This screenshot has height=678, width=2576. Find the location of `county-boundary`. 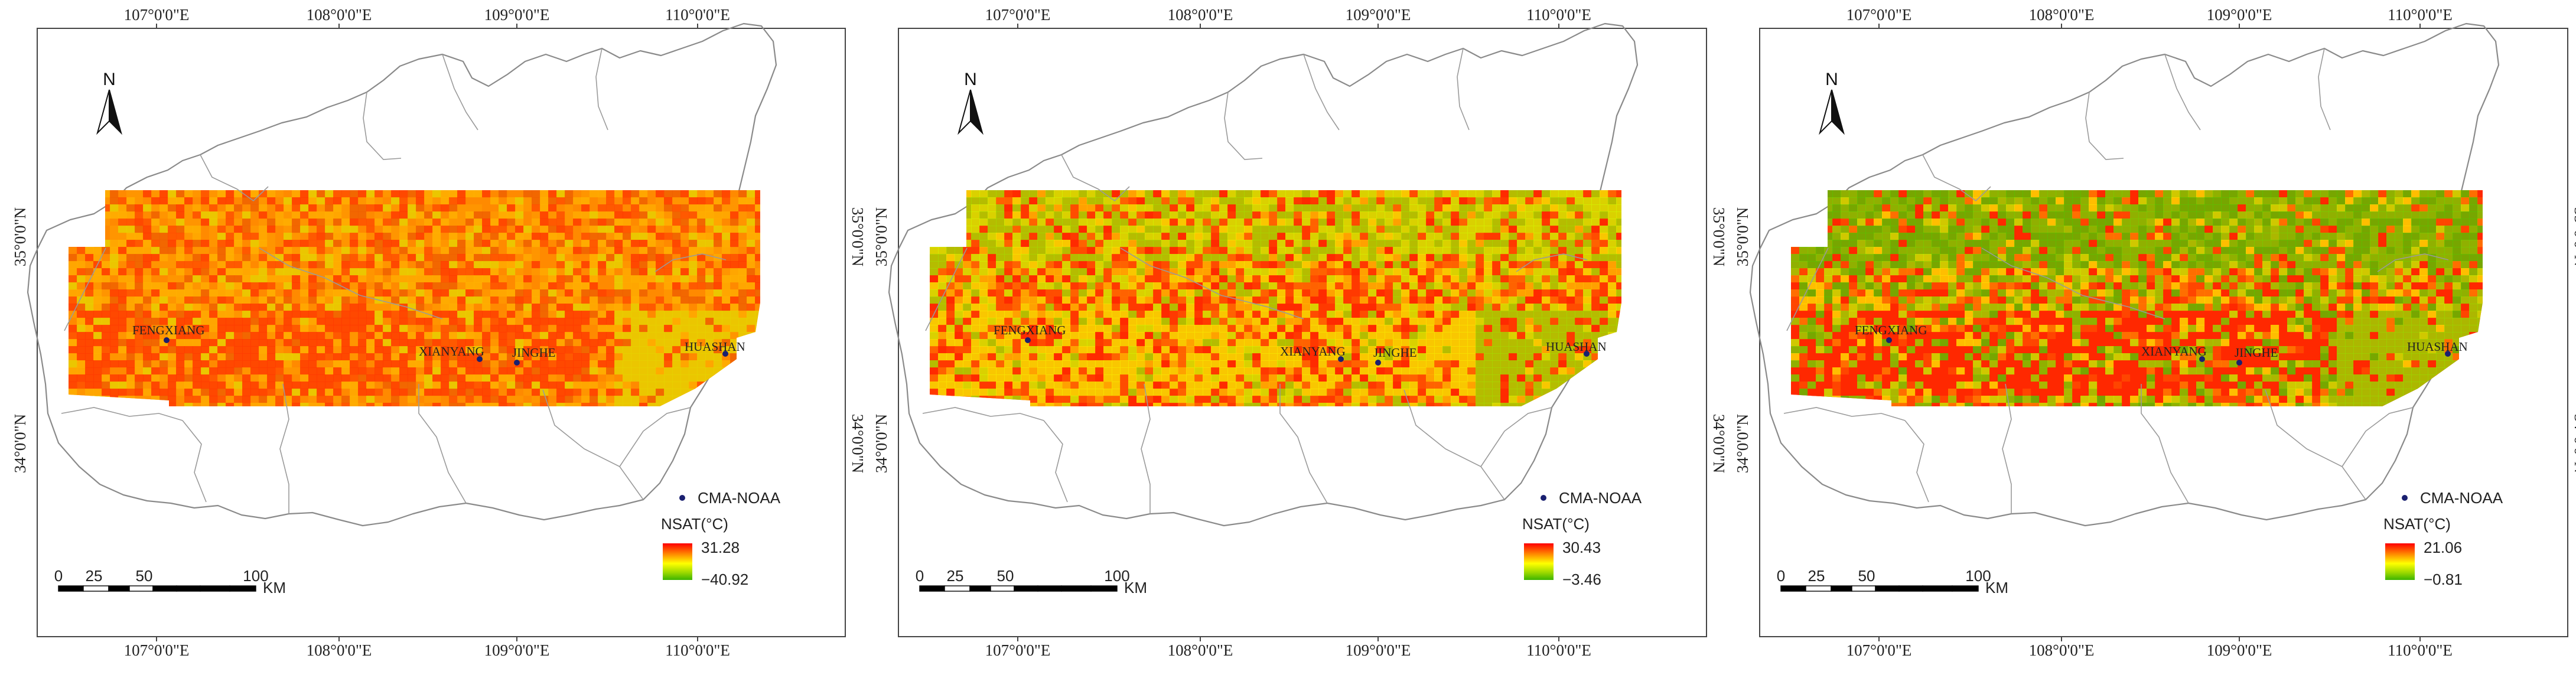

county-boundary is located at coordinates (351, 283).